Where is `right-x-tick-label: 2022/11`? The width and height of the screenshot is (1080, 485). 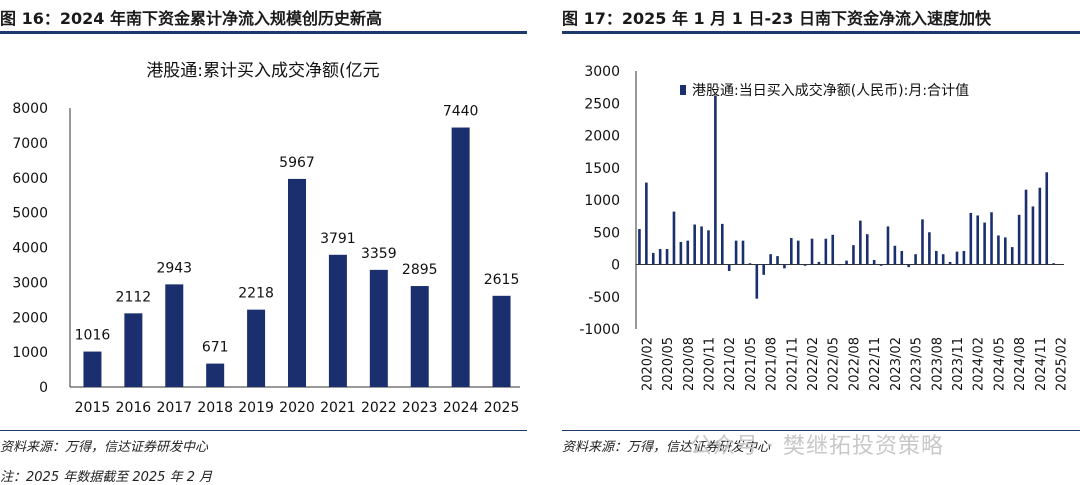
right-x-tick-label: 2022/11 is located at coordinates (875, 364).